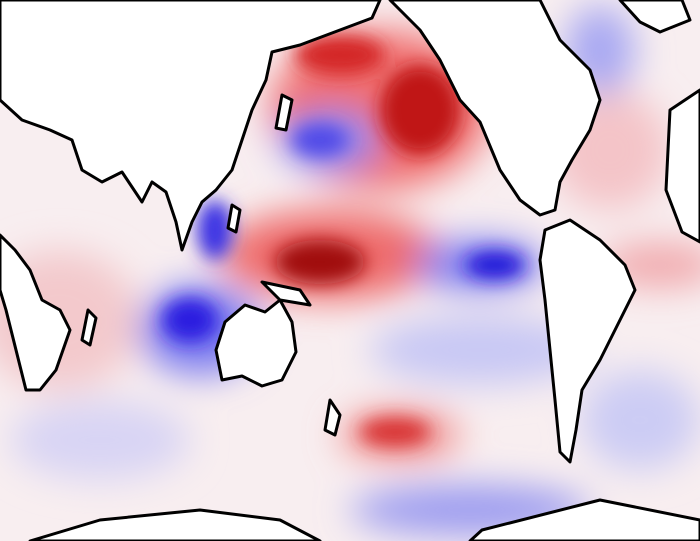 The image size is (700, 541). I want to click on north-america, so click(495, 108).